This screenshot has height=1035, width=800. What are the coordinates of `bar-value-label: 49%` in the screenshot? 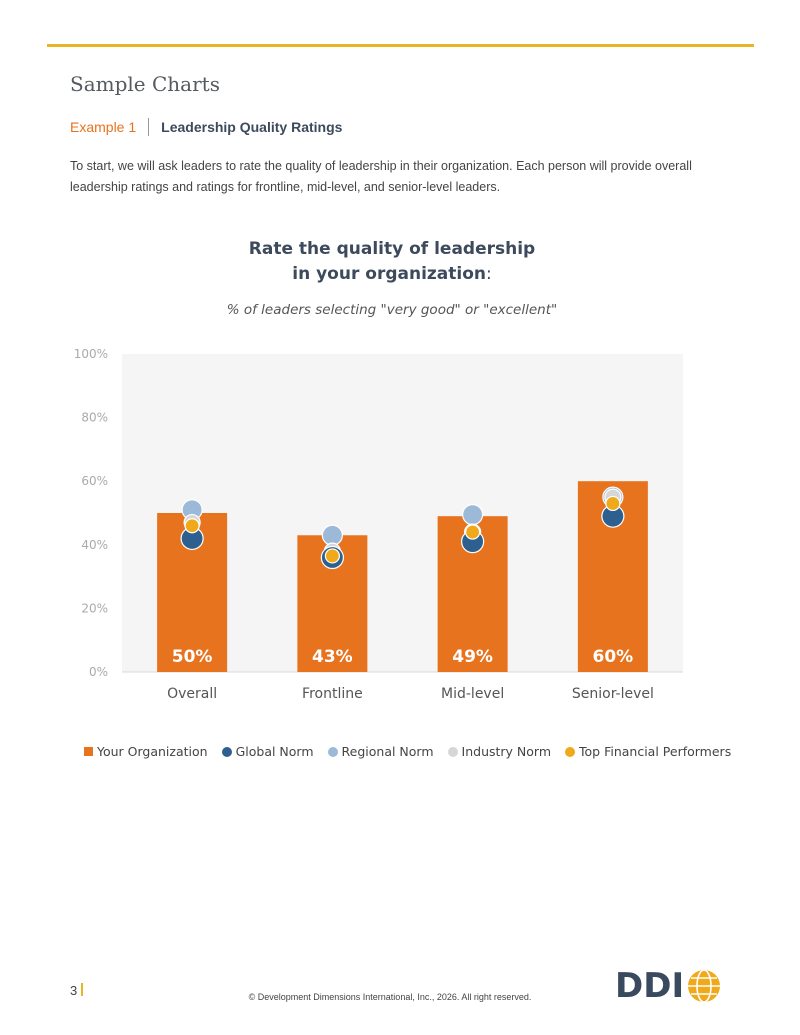 It's located at (472, 657).